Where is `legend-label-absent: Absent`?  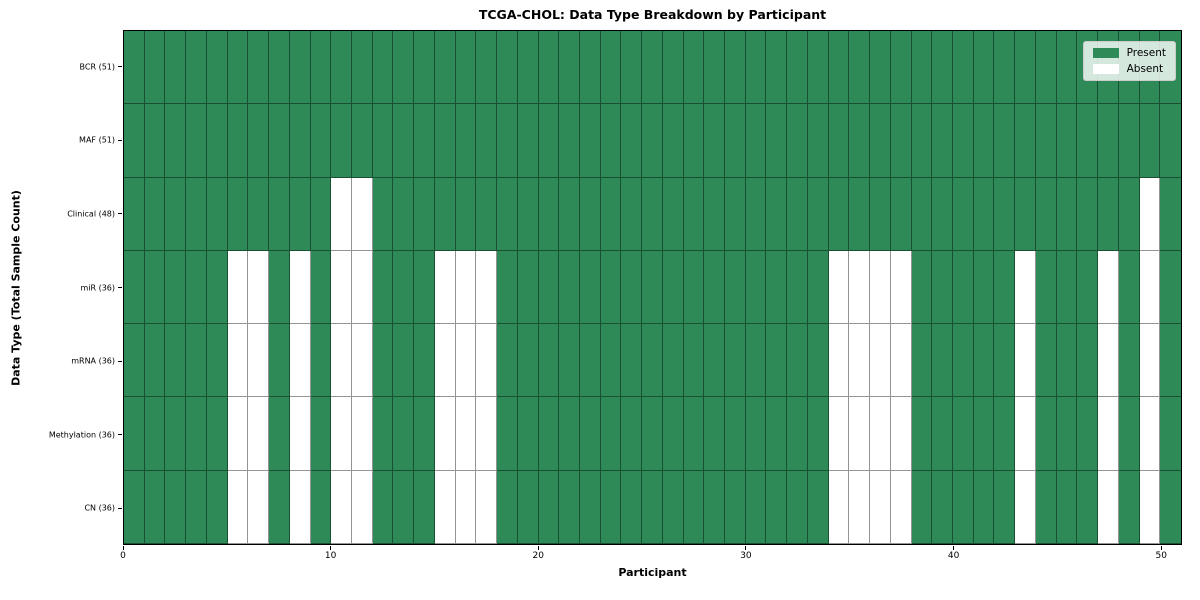
legend-label-absent: Absent is located at coordinates (1145, 68).